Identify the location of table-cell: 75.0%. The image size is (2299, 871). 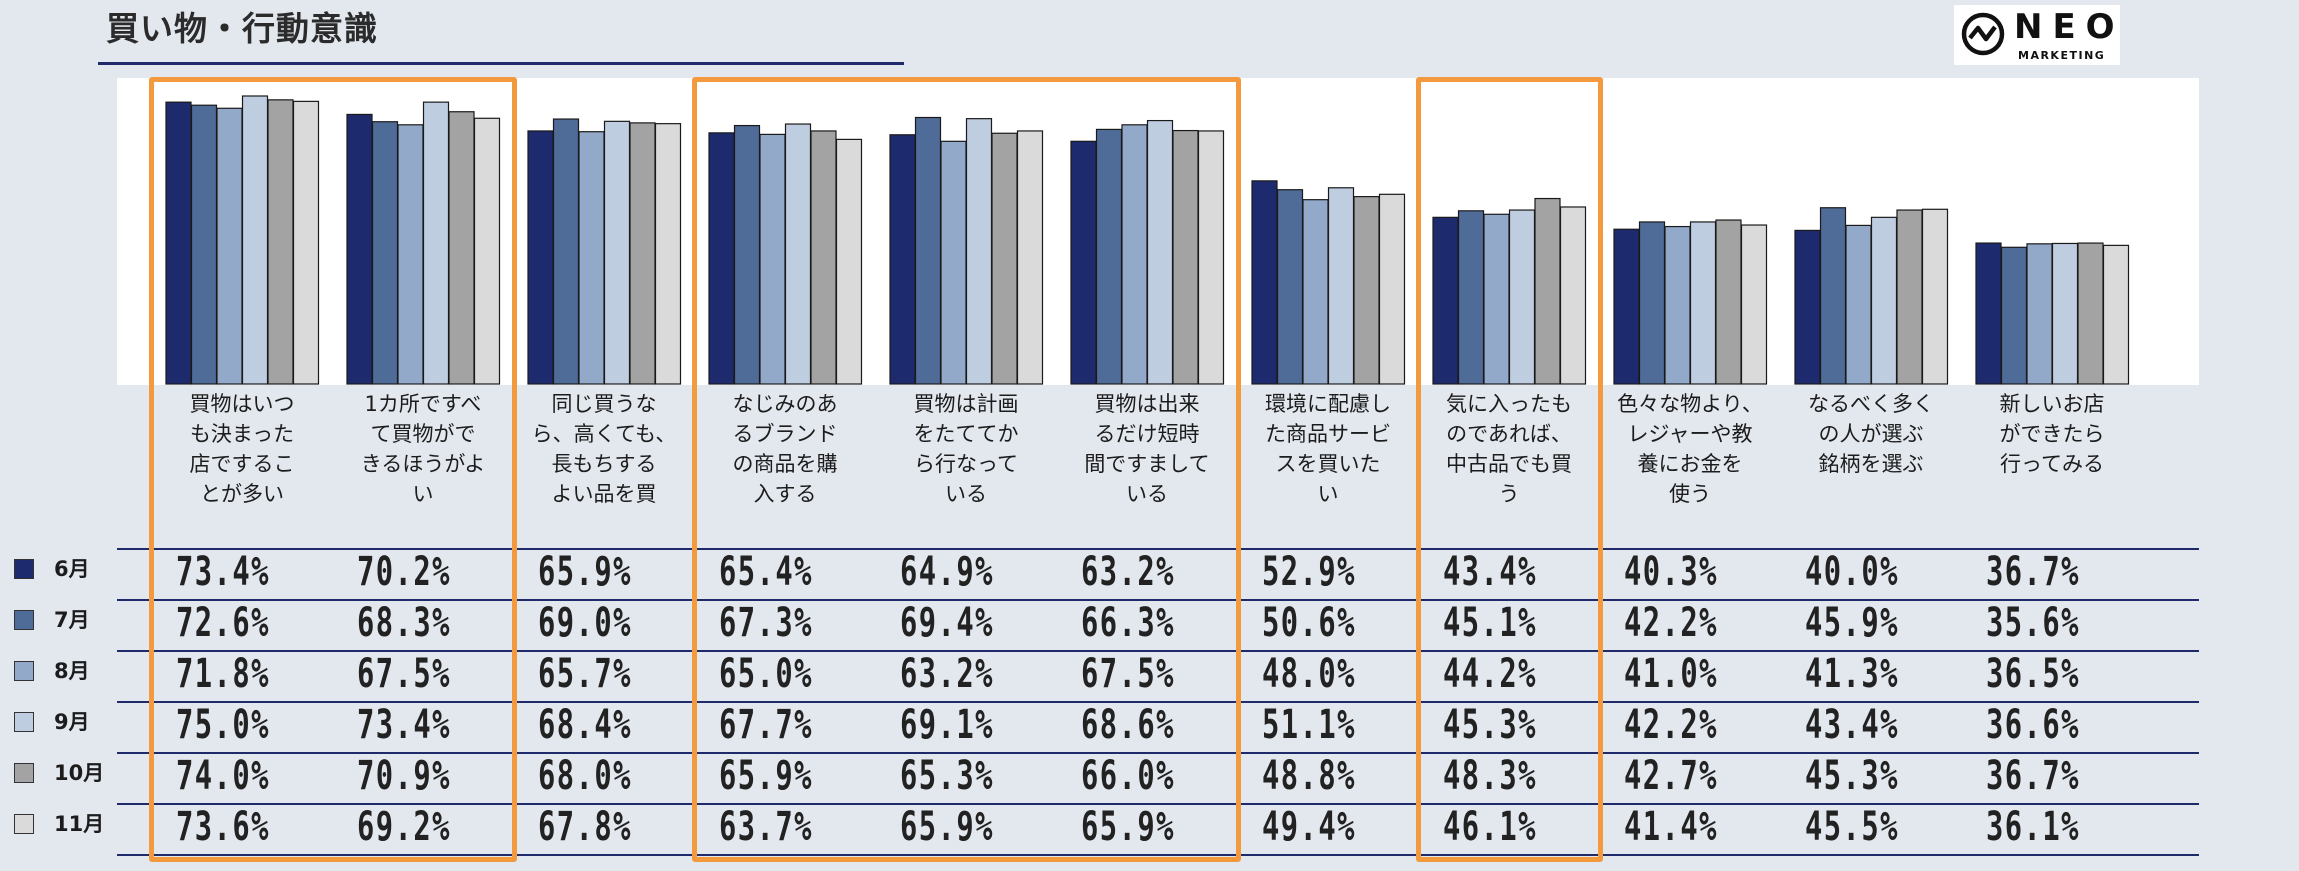
(223, 725).